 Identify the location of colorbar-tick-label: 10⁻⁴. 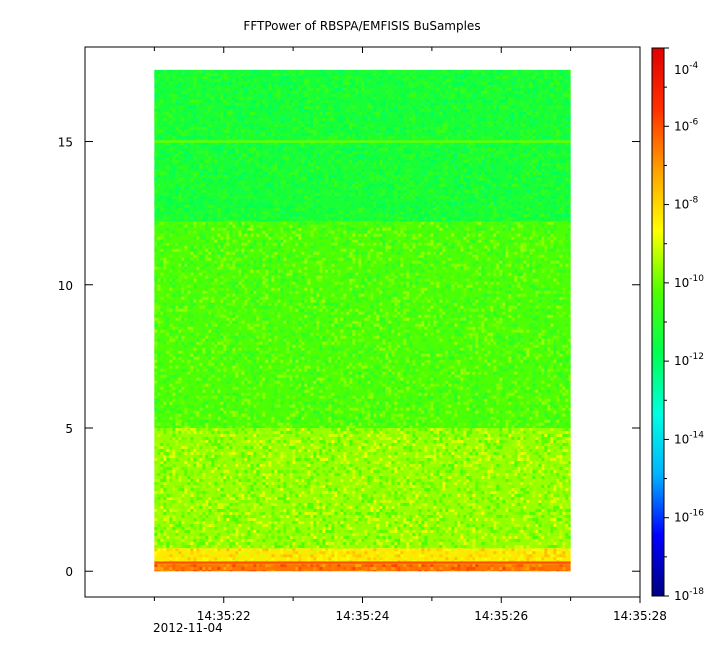
(686, 69).